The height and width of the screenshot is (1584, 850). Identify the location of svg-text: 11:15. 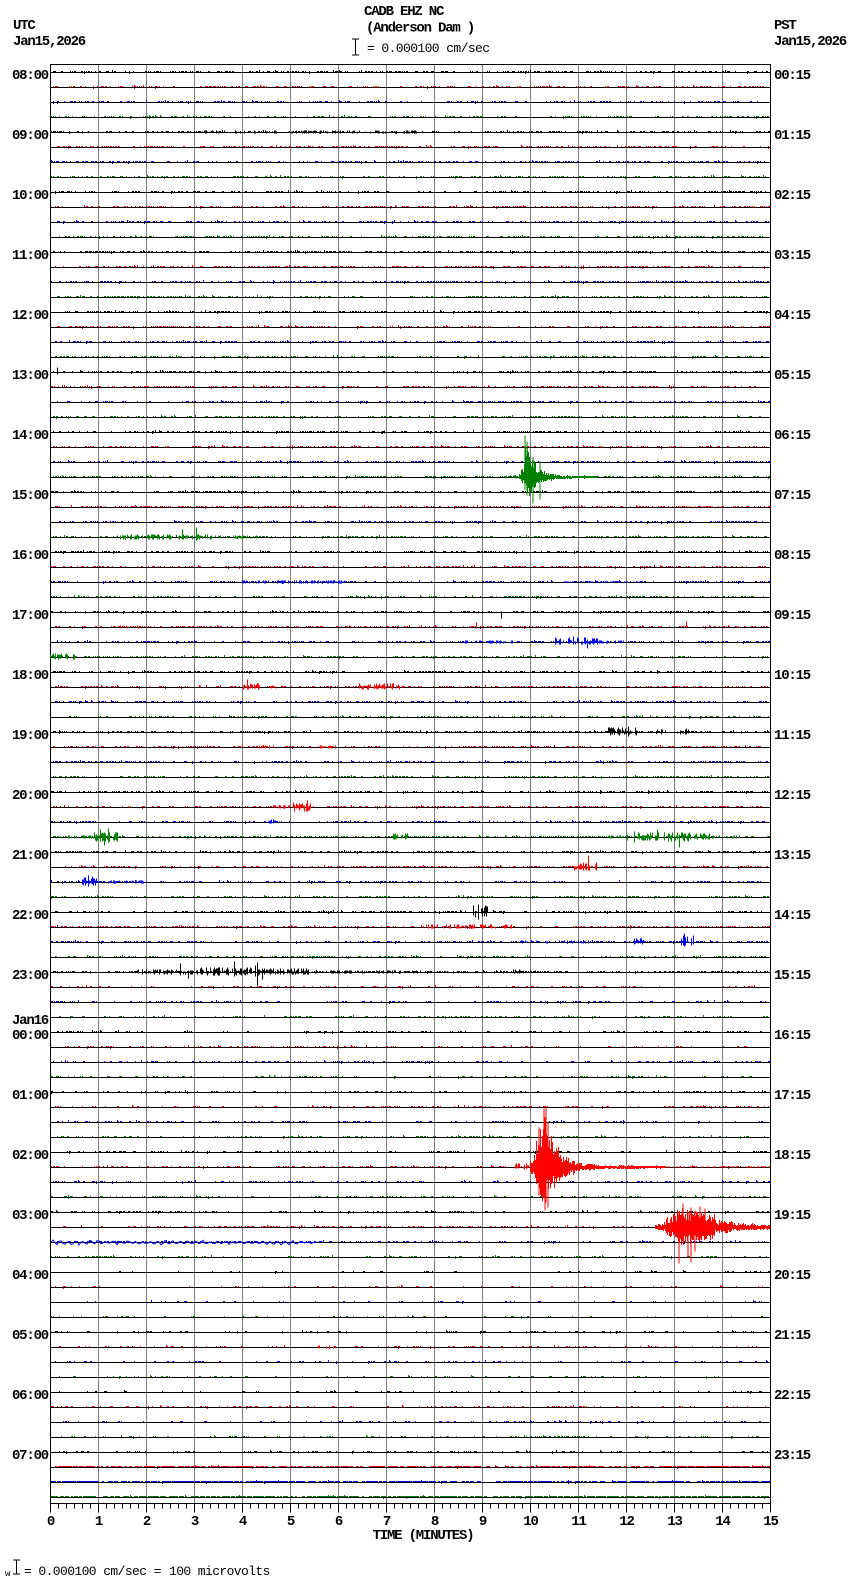
(792, 736).